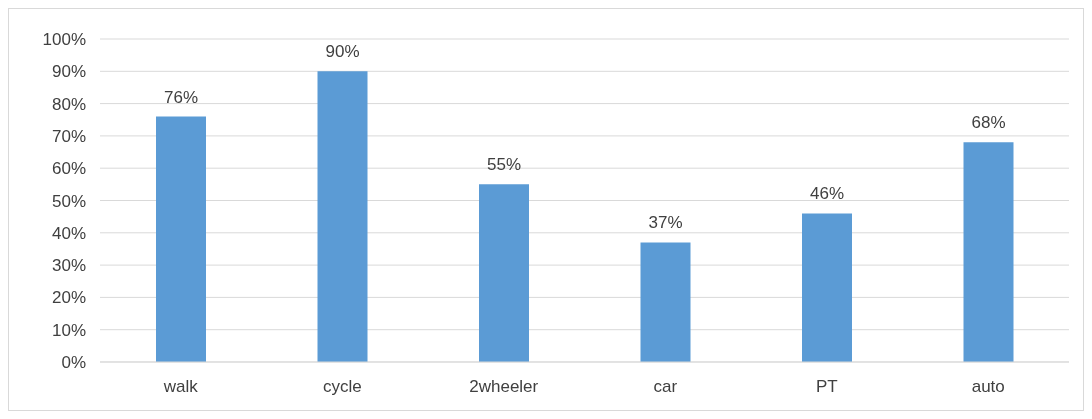 Image resolution: width=1092 pixels, height=419 pixels. I want to click on y-tick-label: 0%, so click(73, 363).